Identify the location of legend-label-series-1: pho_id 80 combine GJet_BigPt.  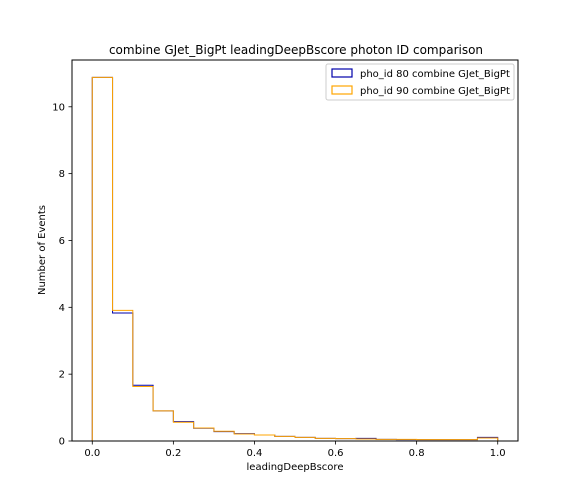
(435, 74).